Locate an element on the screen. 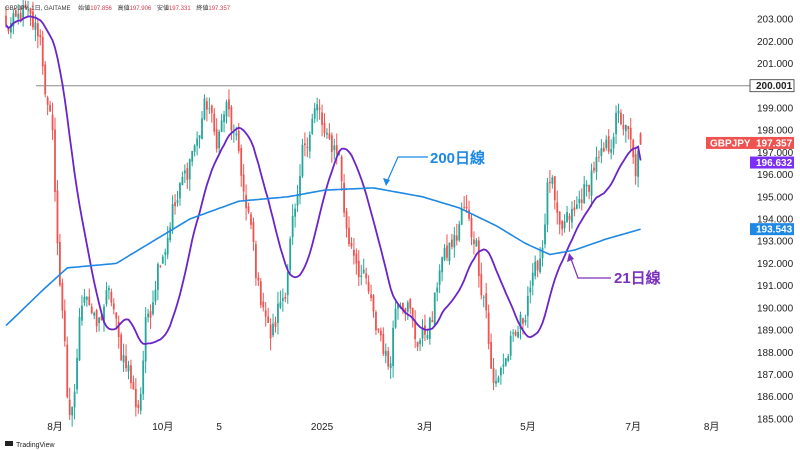  price-tag-symbol-box is located at coordinates (729, 142).